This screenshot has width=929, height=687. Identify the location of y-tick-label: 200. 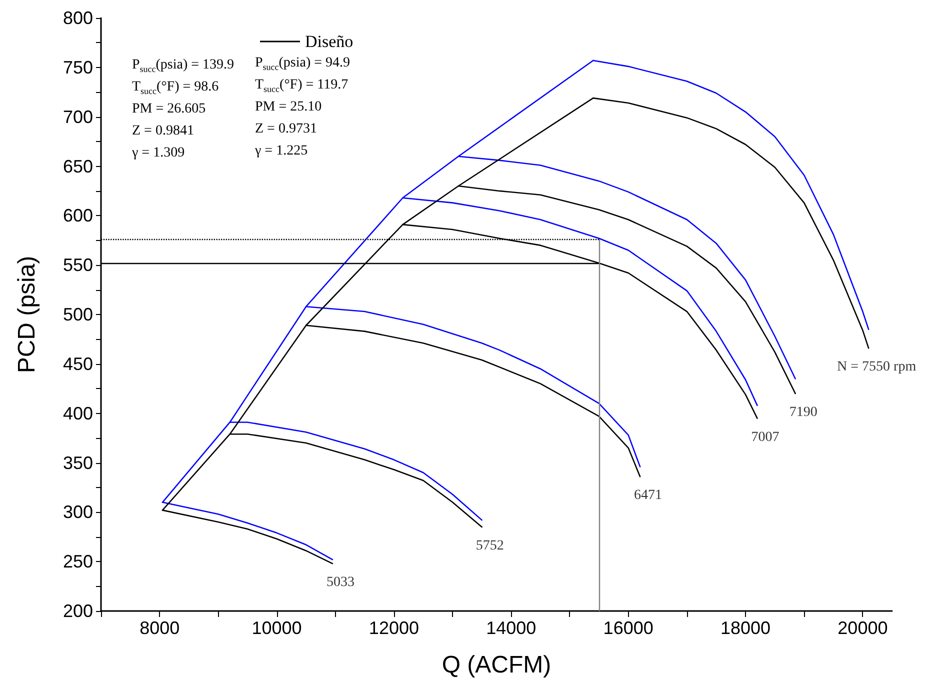
(77, 611).